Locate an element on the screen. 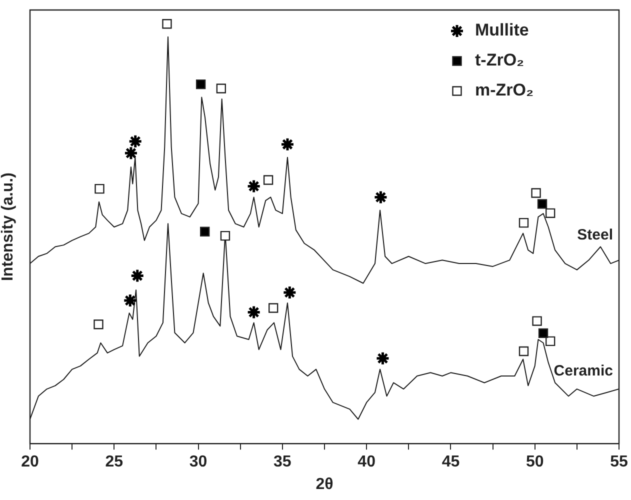 This screenshot has height=500, width=631. x-tick-label: 20 is located at coordinates (30, 462).